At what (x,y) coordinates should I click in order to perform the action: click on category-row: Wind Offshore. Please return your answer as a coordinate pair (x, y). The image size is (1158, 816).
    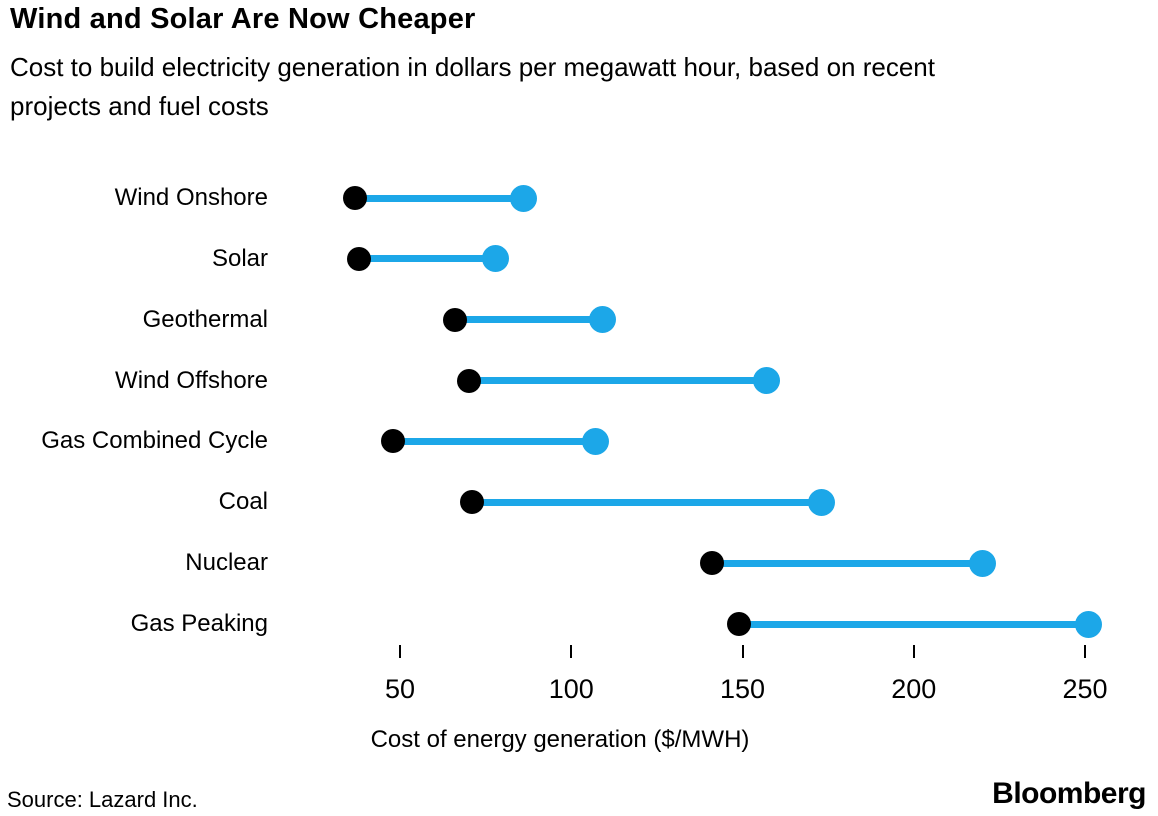
    Looking at the image, I should click on (579, 381).